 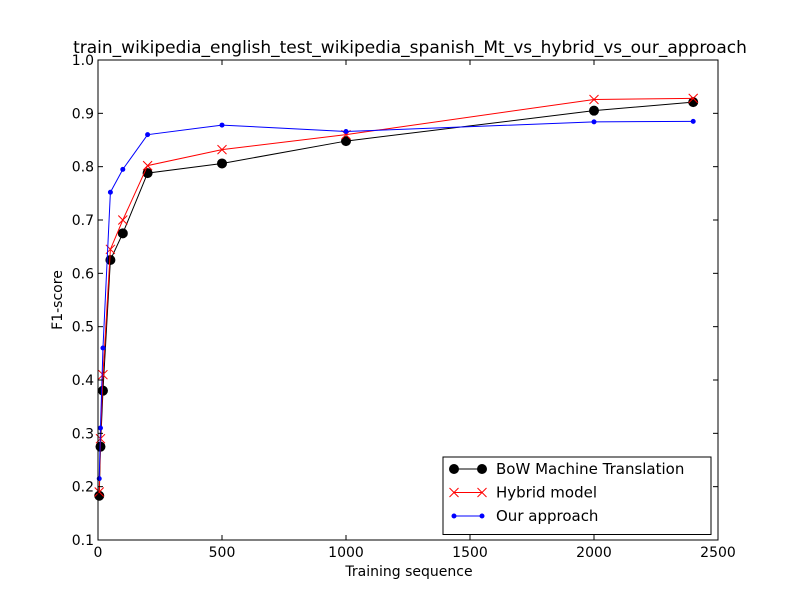 I want to click on y-tick-label: 1.0, so click(x=83, y=61).